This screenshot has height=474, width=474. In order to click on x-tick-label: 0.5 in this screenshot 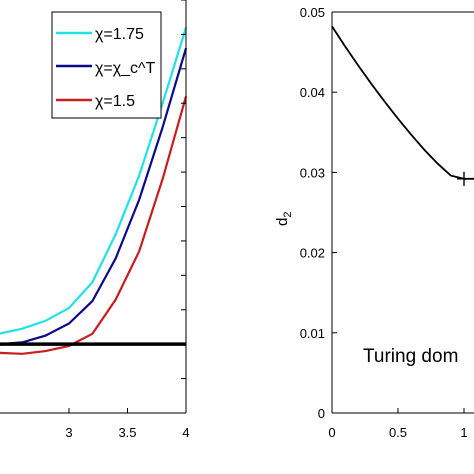, I will do `click(398, 432)`.